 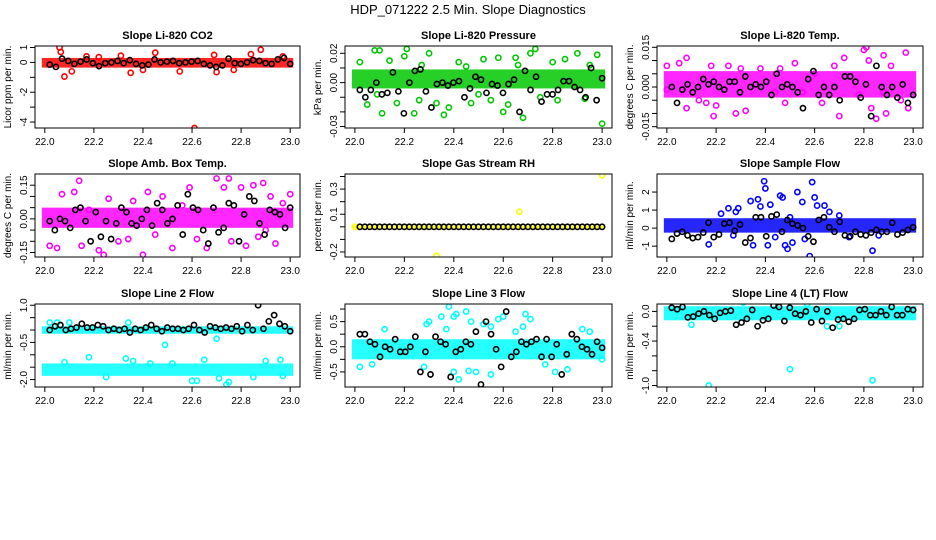 I want to click on panel-title: Slope Amb. Box Temp., so click(x=167, y=164).